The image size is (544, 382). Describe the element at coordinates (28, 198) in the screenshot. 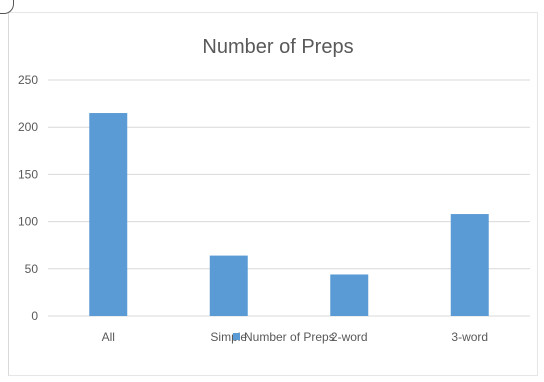

I see `y-axis-ticks: 0 50 100 150 200 250` at that location.